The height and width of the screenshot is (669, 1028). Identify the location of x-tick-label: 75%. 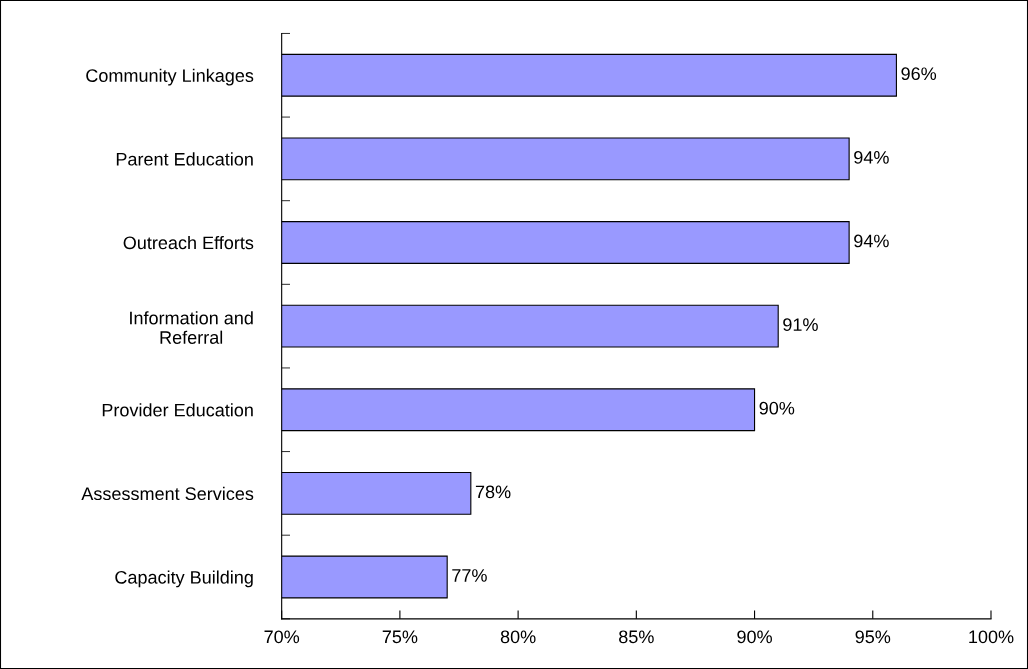
(400, 637).